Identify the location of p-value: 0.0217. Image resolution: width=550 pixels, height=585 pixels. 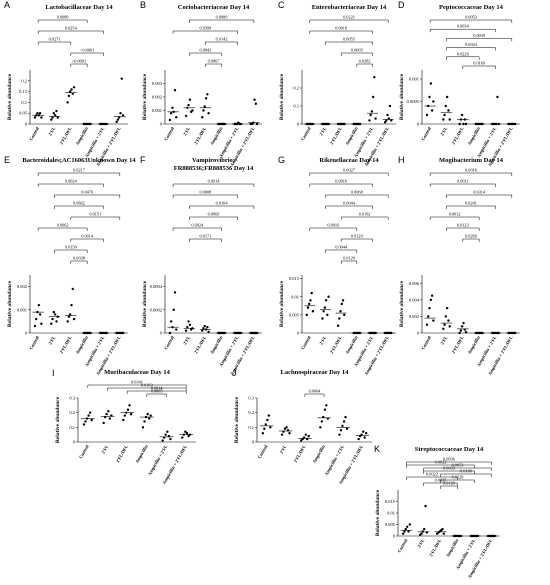
(79, 170).